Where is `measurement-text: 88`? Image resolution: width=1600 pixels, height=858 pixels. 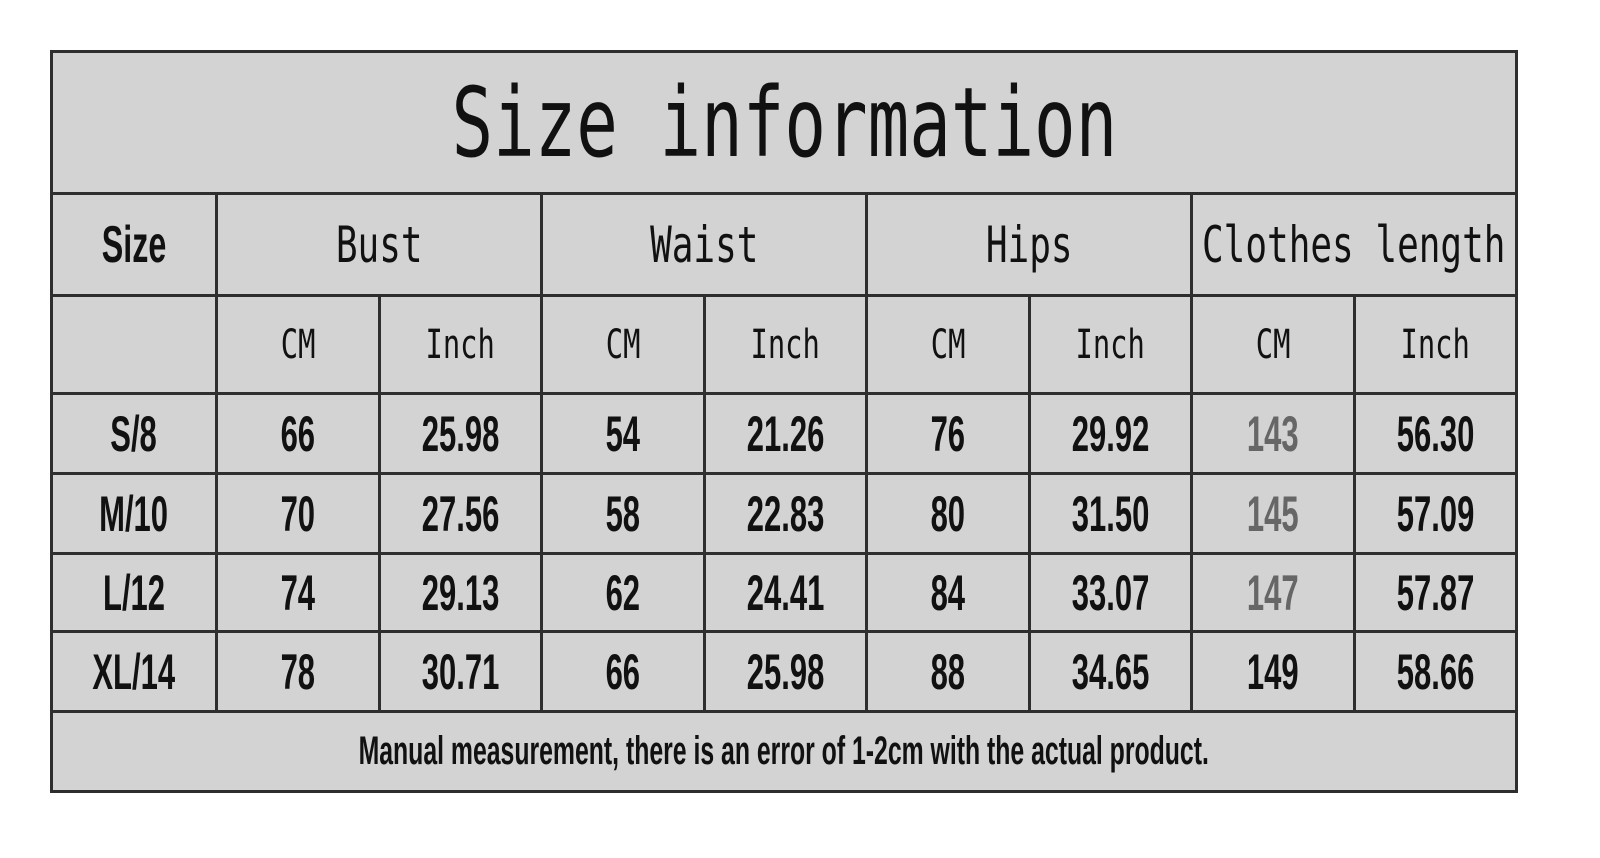 measurement-text: 88 is located at coordinates (947, 671).